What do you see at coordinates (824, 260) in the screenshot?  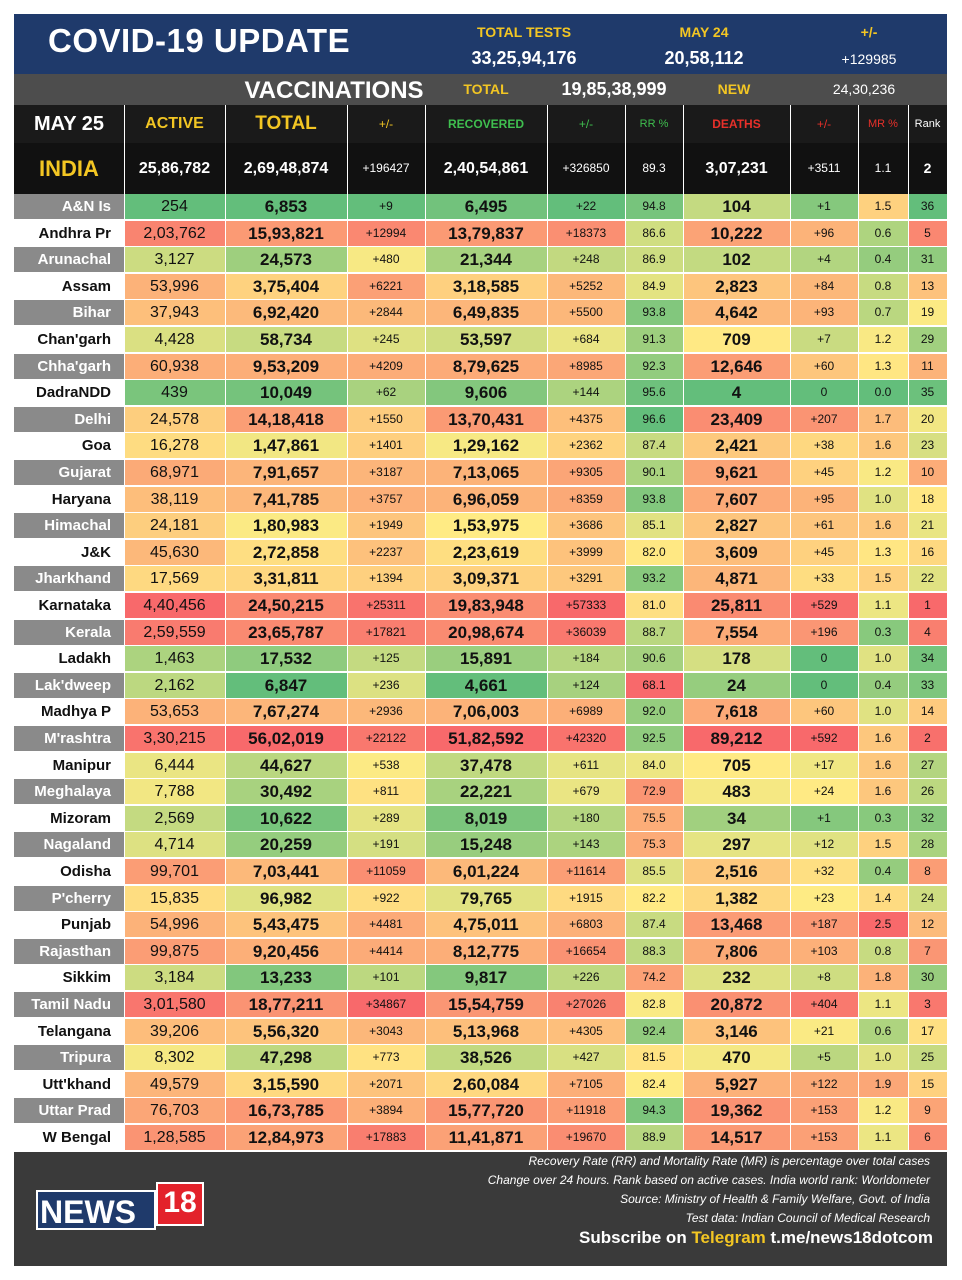 I see `cell-deaths-change: +4` at bounding box center [824, 260].